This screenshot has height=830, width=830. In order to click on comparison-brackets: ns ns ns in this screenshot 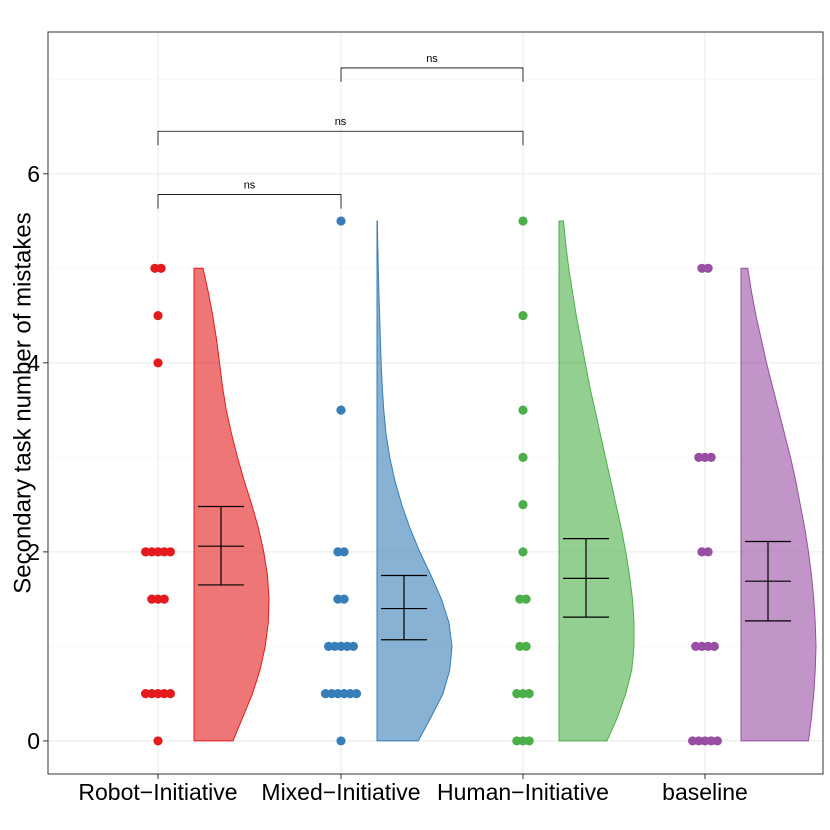, I will do `click(340, 131)`.